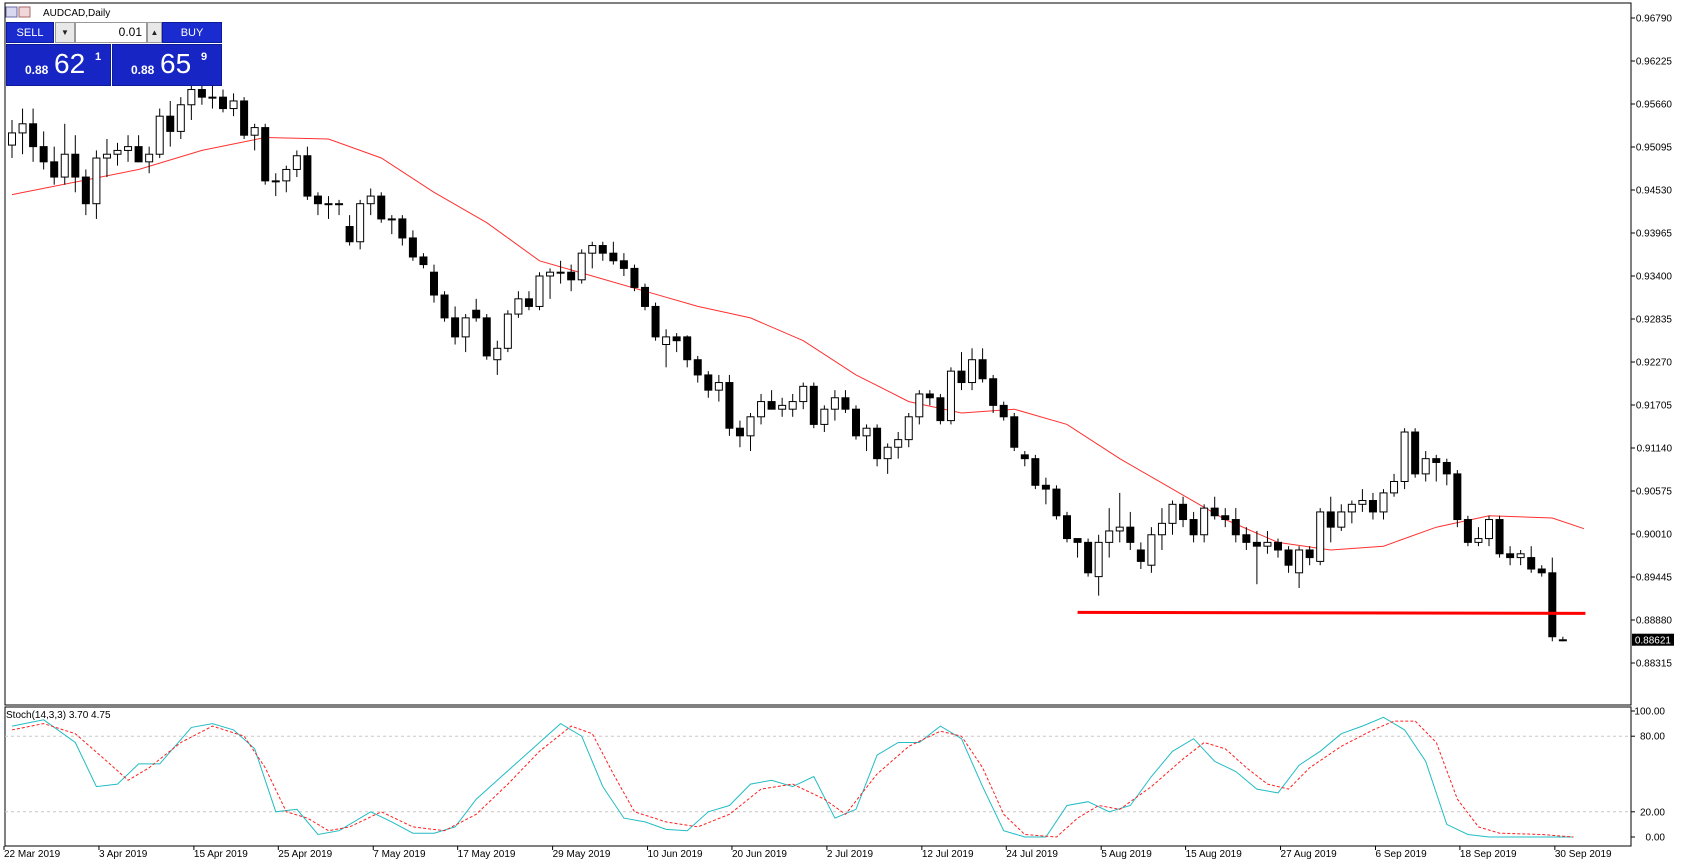 Image resolution: width=1684 pixels, height=868 pixels. Describe the element at coordinates (1654, 19) in the screenshot. I see `price-tick-label: 0.96790` at that location.